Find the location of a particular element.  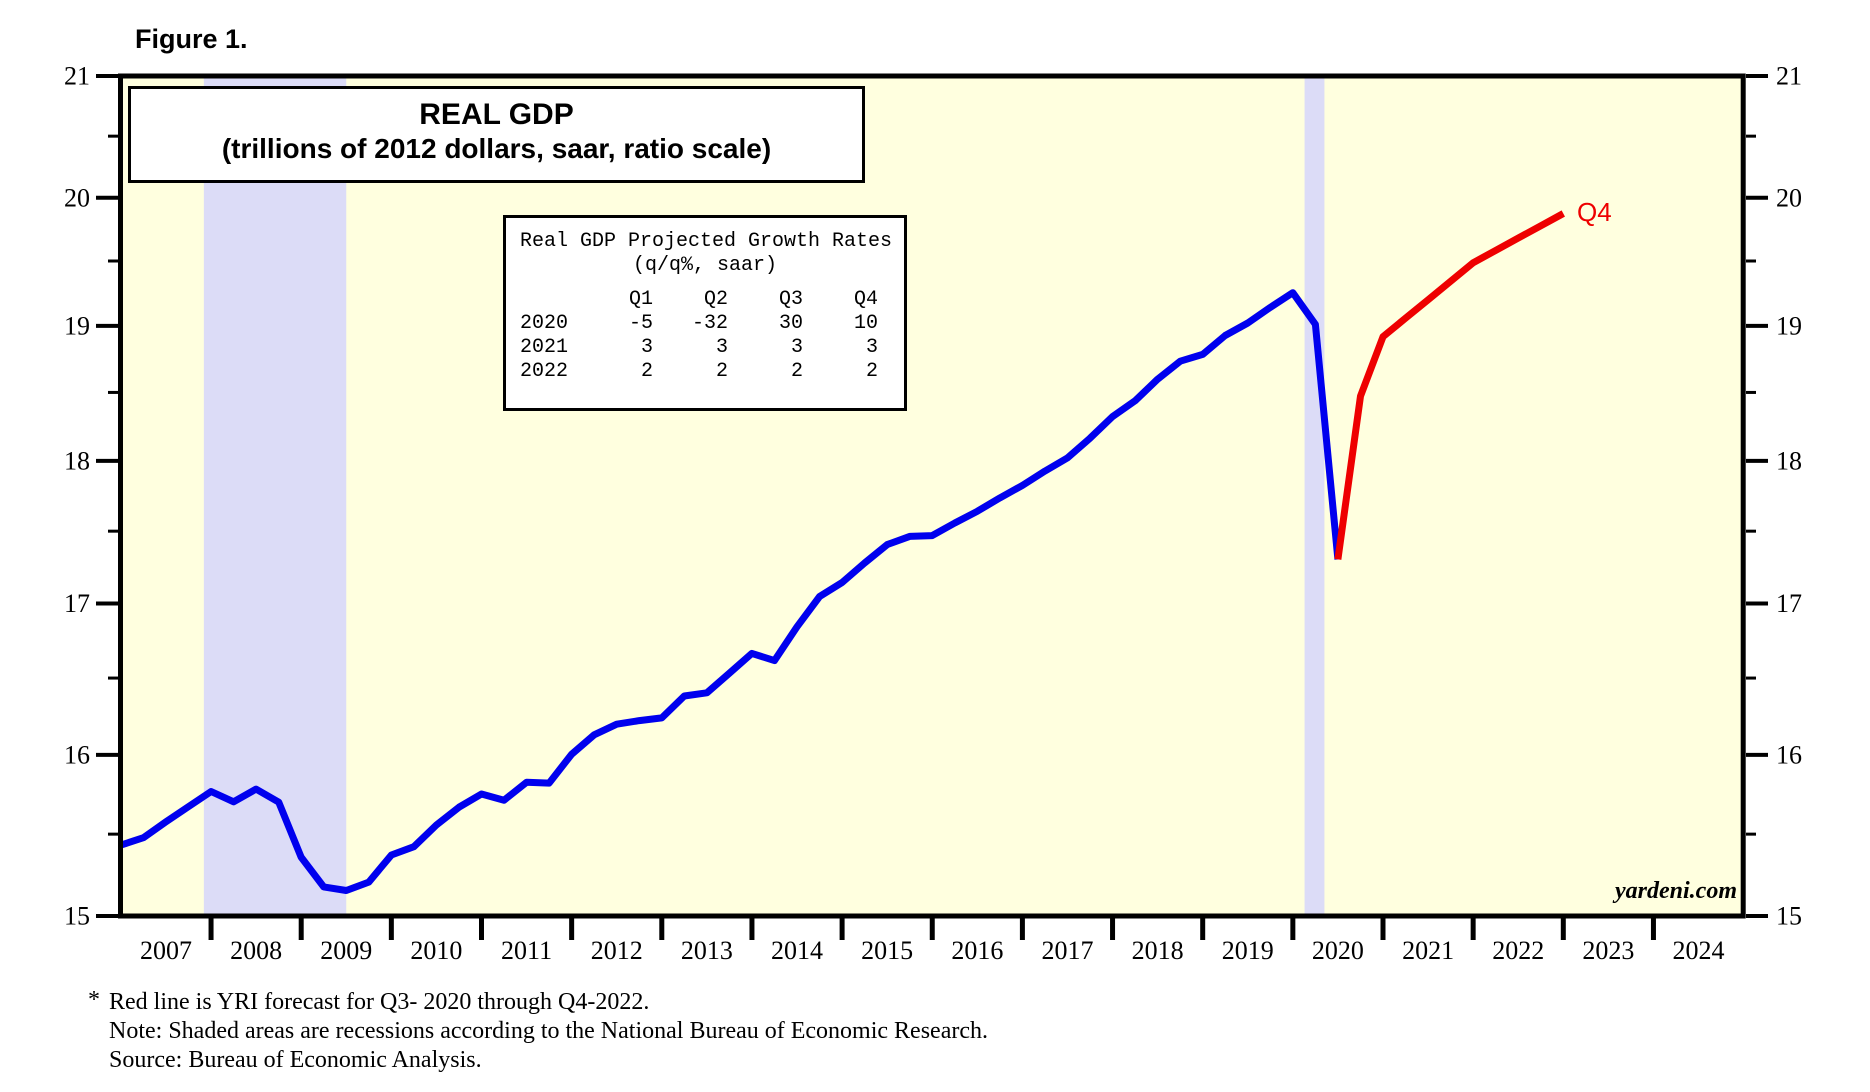

forecast-end-label: Q4 is located at coordinates (1594, 212).